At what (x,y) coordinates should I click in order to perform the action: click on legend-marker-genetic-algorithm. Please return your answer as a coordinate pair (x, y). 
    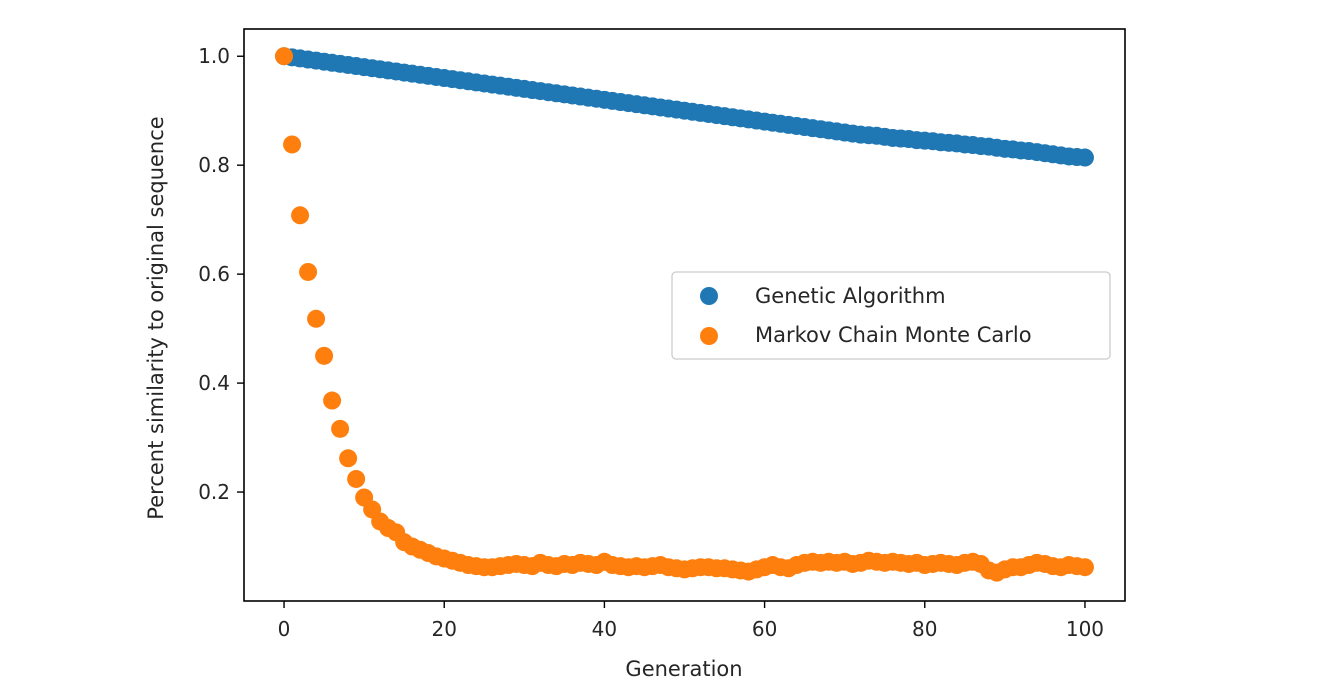
    Looking at the image, I should click on (709, 296).